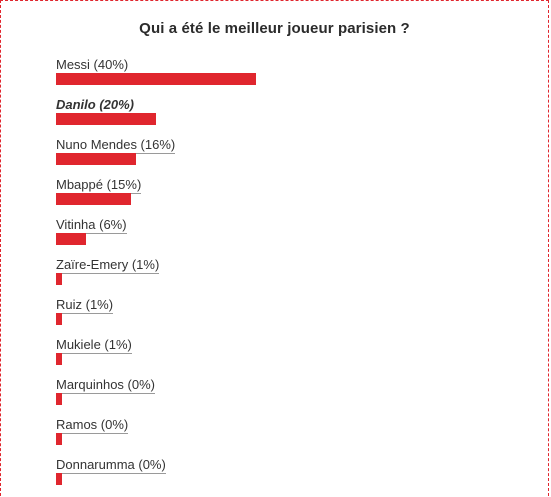  What do you see at coordinates (111, 465) in the screenshot?
I see `poll-option-label: Donnarumma (0%)` at bounding box center [111, 465].